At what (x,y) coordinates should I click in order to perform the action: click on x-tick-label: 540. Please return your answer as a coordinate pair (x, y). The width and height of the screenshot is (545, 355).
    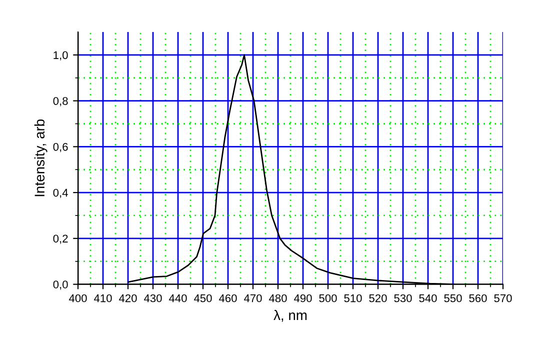
    Looking at the image, I should click on (428, 298).